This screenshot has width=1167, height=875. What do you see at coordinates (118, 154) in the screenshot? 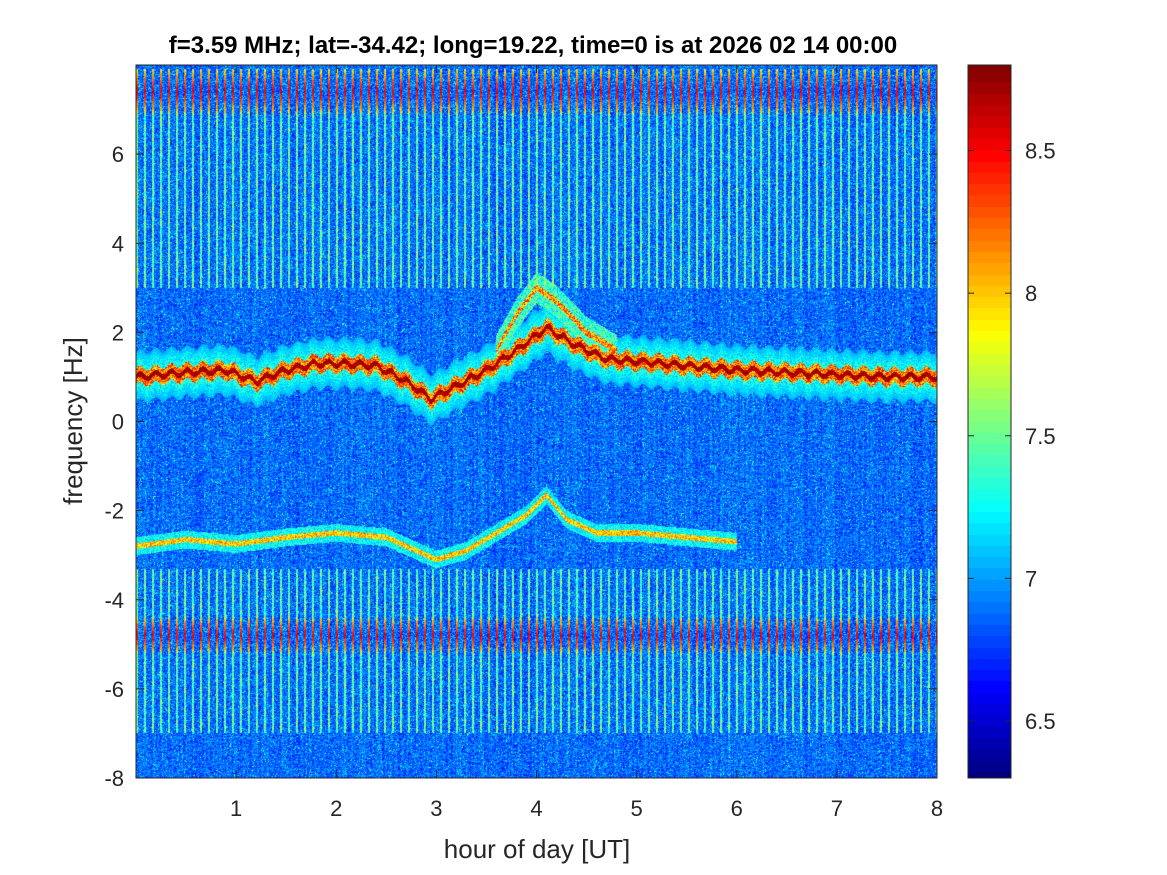
I see `y-tick-label: 6` at bounding box center [118, 154].